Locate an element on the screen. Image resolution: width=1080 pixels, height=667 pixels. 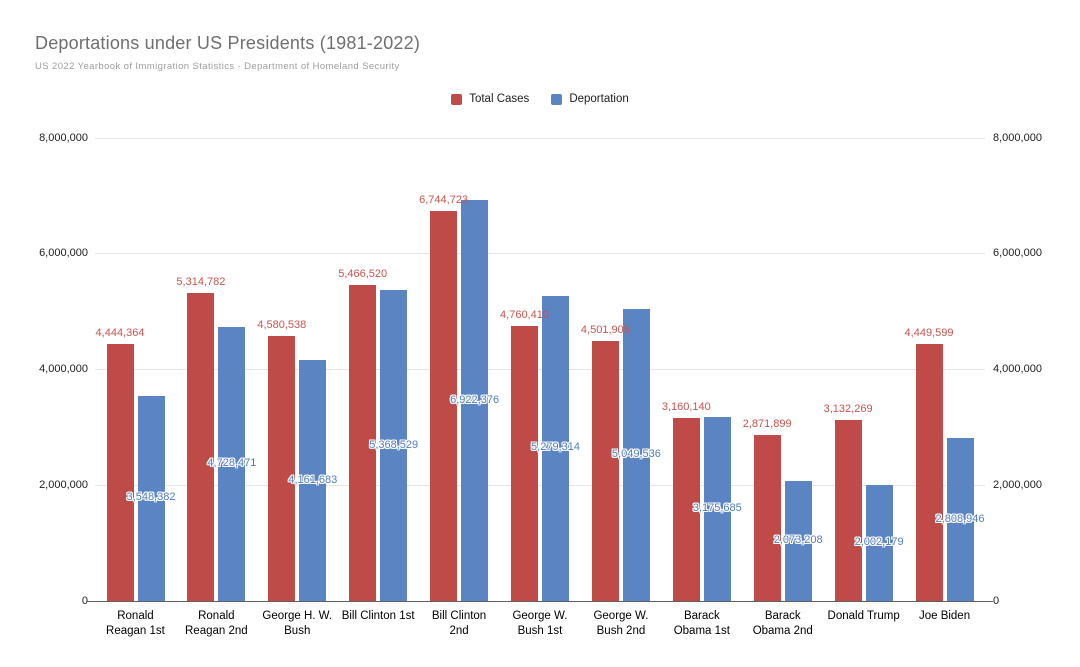
y-axis-left-tick-label: 4,000,000 is located at coordinates (63, 369).